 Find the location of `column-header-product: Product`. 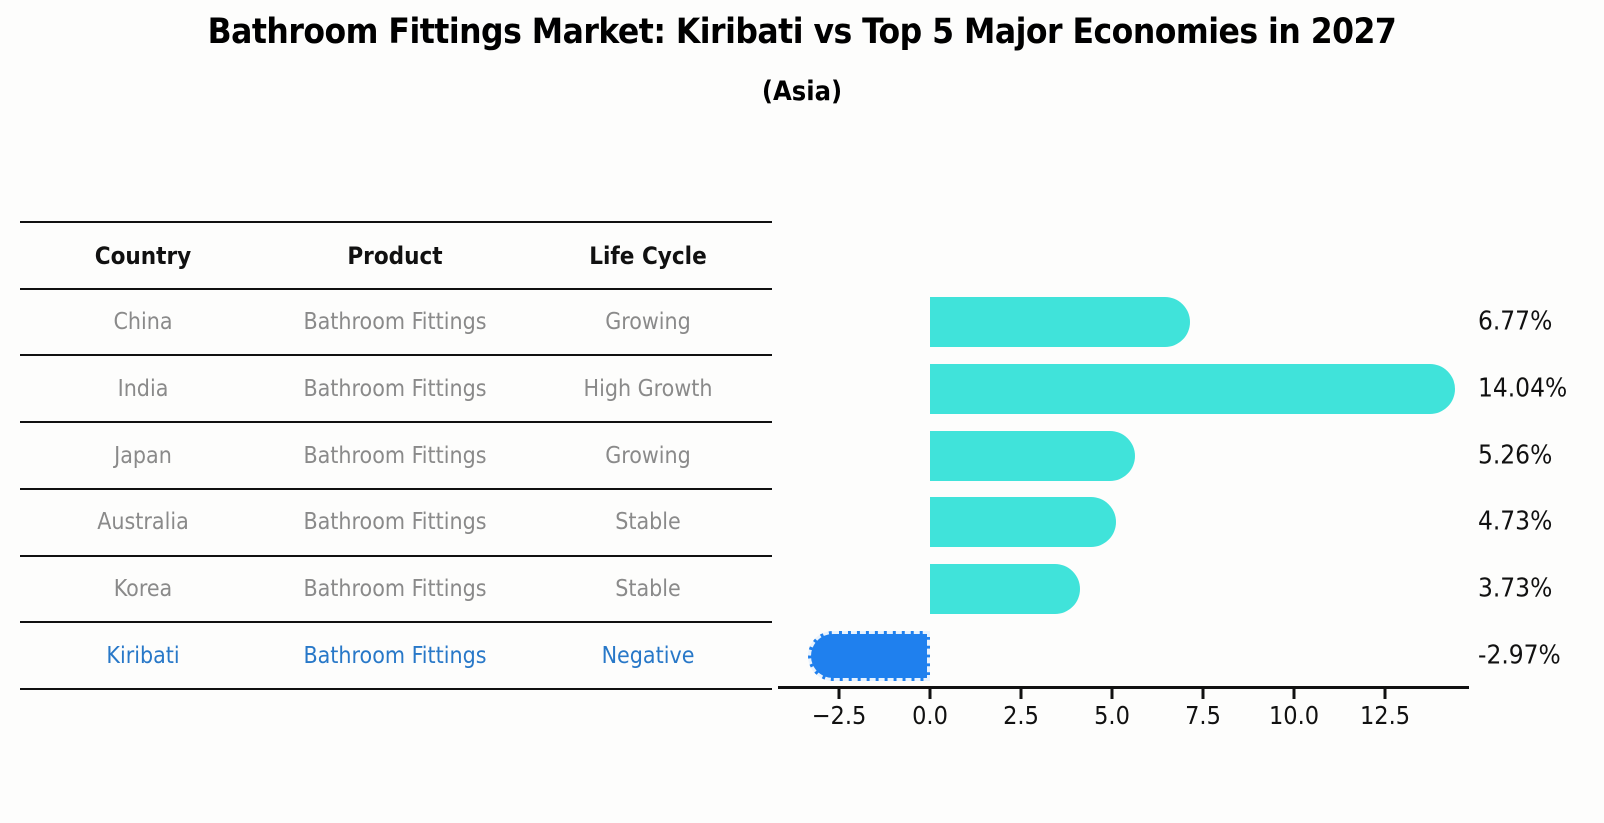

column-header-product: Product is located at coordinates (395, 255).